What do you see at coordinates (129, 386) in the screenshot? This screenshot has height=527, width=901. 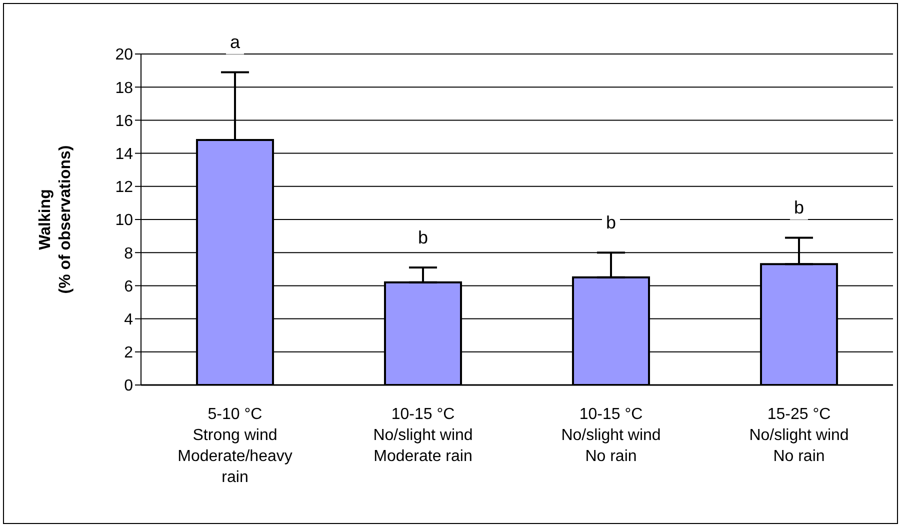 I see `y-tick-label: 0` at bounding box center [129, 386].